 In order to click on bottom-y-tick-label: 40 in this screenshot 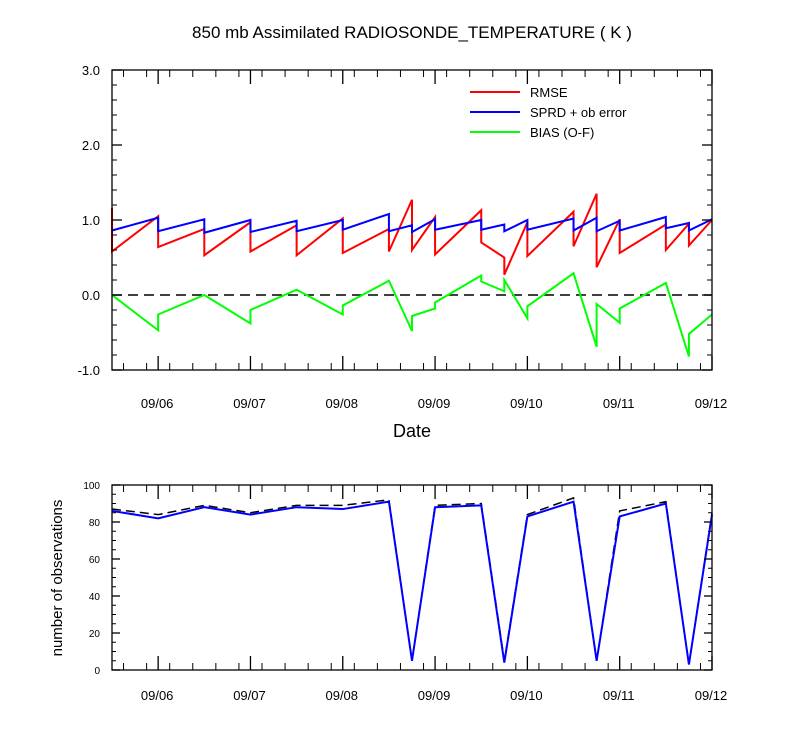, I will do `click(95, 597)`.